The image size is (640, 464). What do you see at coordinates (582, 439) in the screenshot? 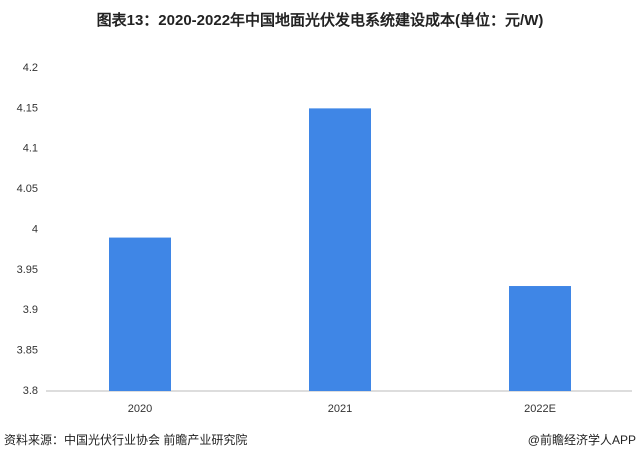
I see `credit: @前瞻经济学人APP` at bounding box center [582, 439].